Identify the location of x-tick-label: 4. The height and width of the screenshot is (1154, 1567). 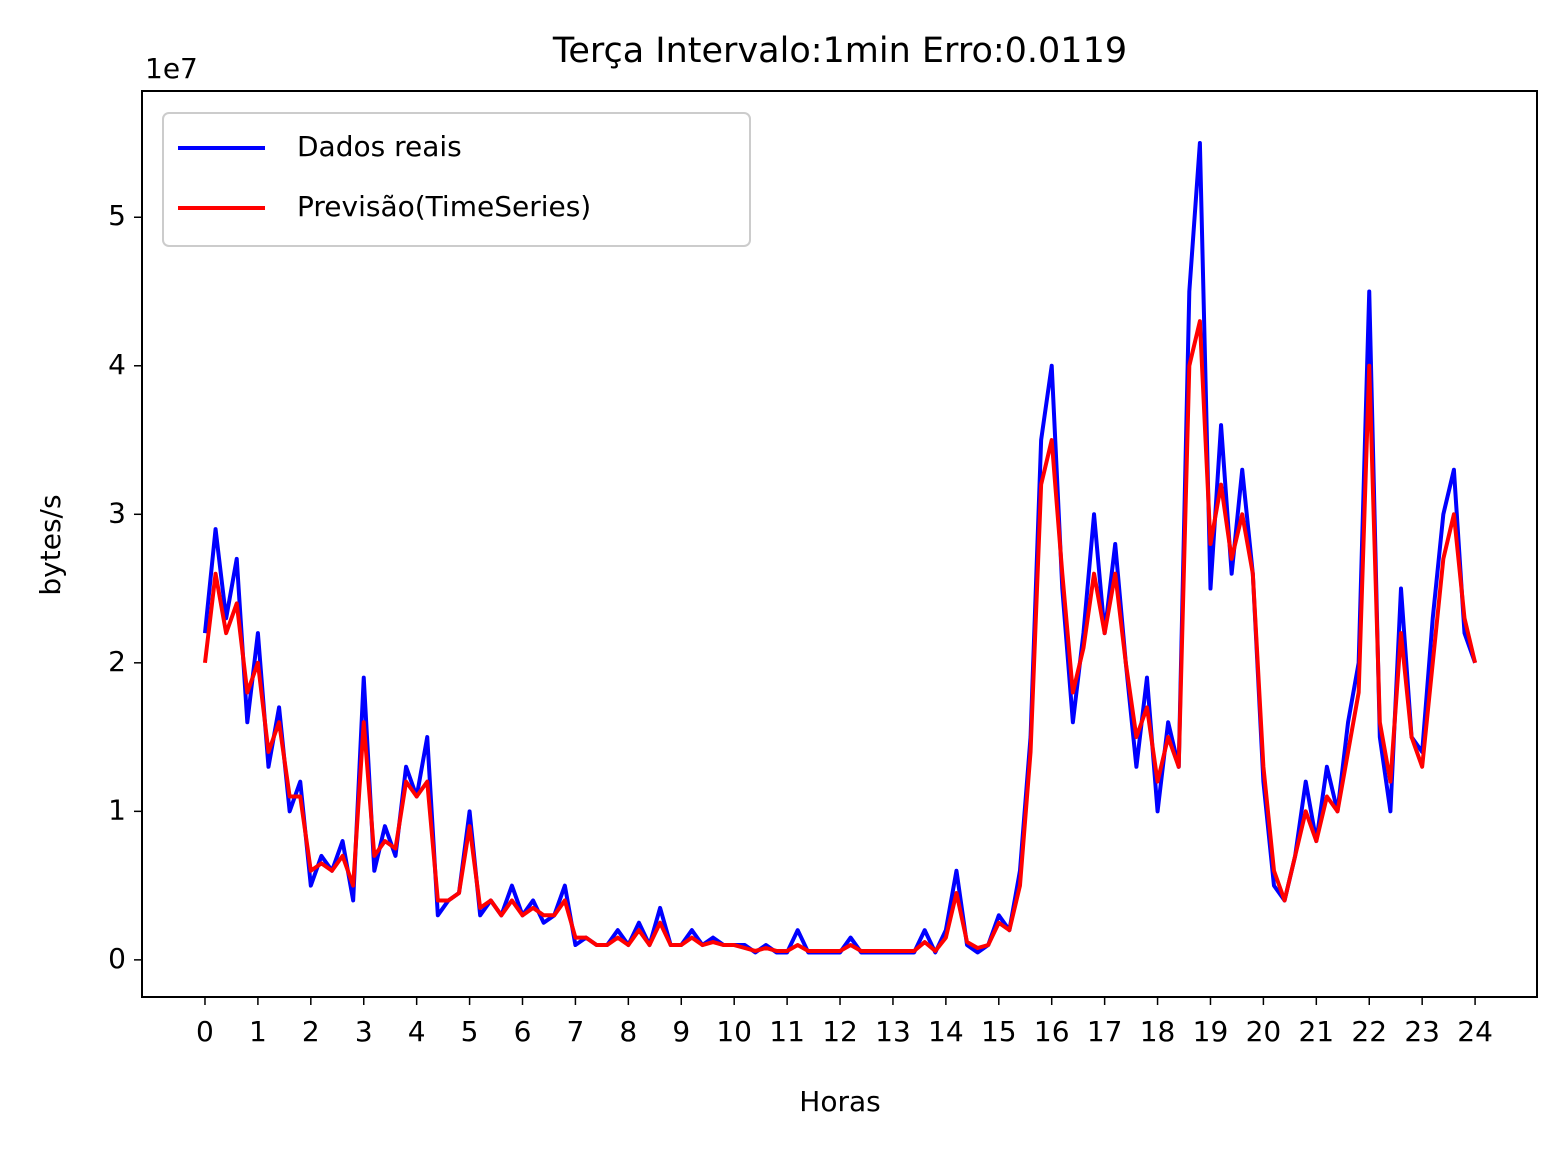
(417, 1031).